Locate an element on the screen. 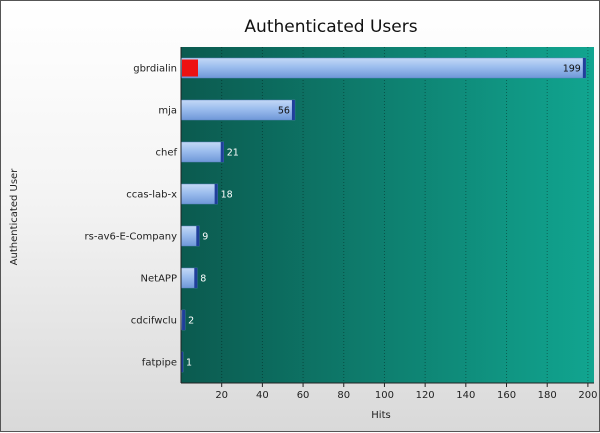 This screenshot has width=600, height=433. bar-value-label: 1 is located at coordinates (189, 363).